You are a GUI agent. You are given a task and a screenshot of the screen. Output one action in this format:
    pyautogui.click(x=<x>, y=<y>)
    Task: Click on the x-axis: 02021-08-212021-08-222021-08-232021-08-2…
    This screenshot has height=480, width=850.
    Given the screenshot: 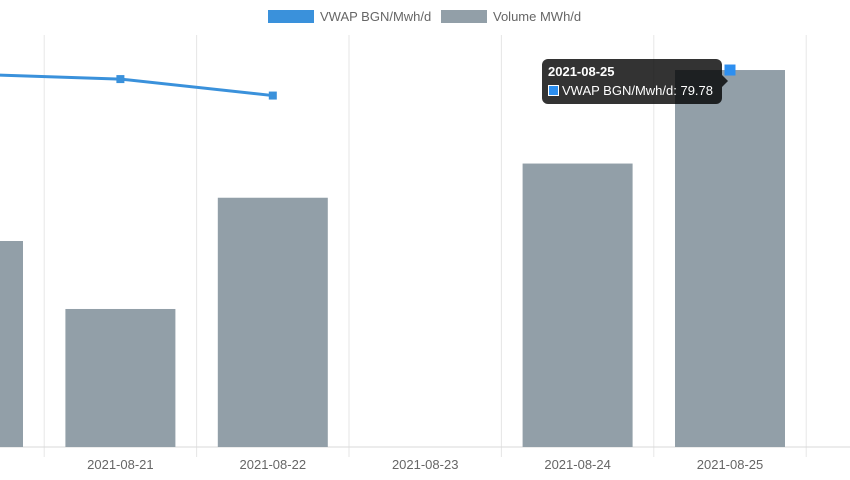 What is the action you would take?
    pyautogui.click(x=425, y=464)
    